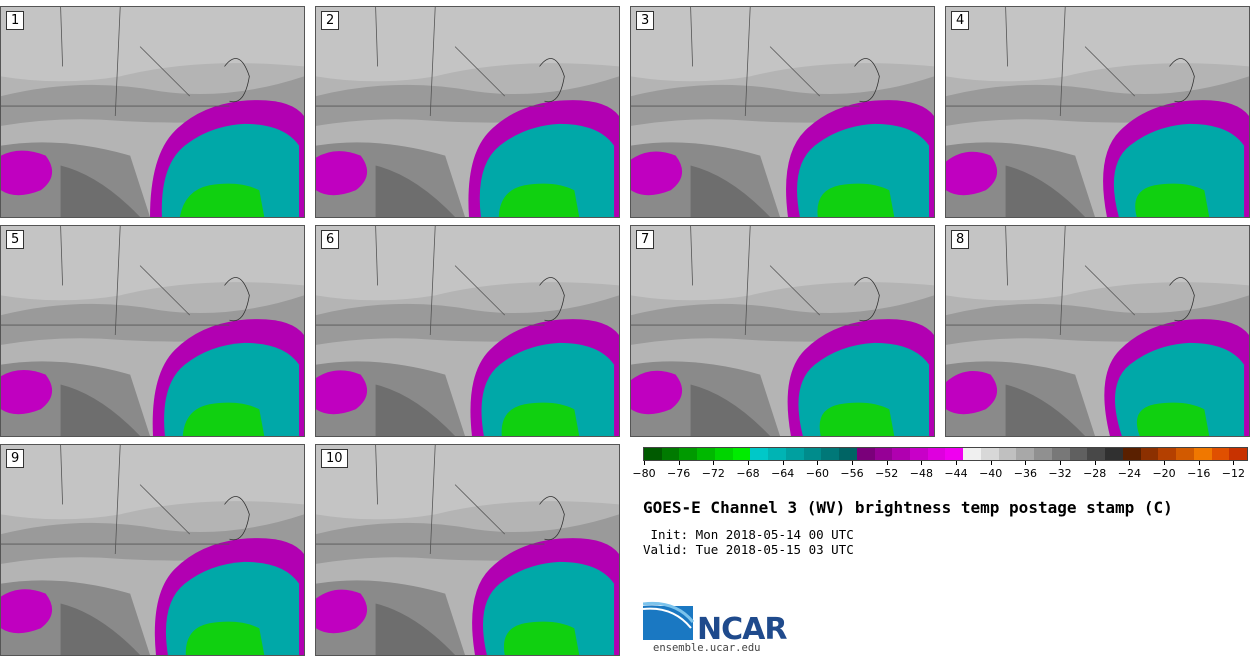  What do you see at coordinates (852, 473) in the screenshot?
I see `colorbar-tick-label: −56` at bounding box center [852, 473].